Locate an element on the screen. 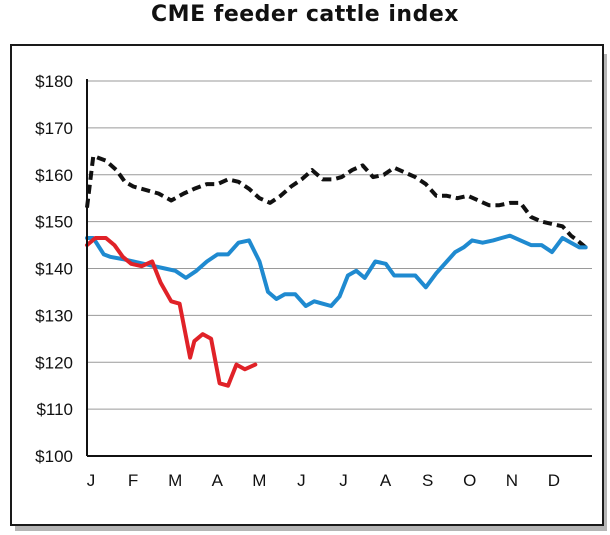 The image size is (610, 535). y-tick-label: $150 is located at coordinates (54, 222).